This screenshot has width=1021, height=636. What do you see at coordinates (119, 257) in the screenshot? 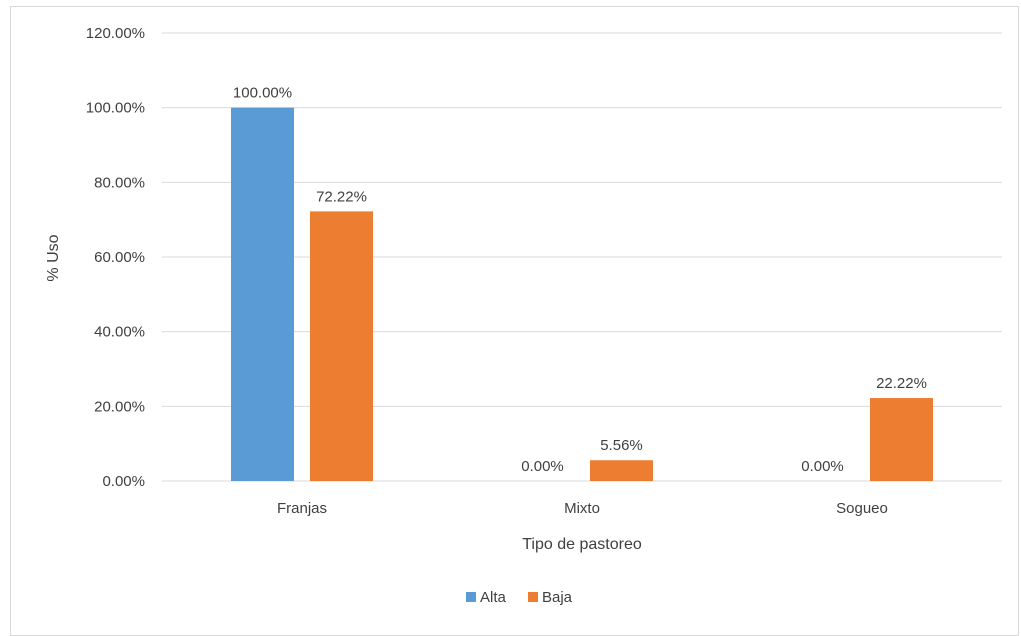
I see `y-tick-label: 60.00%` at bounding box center [119, 257].